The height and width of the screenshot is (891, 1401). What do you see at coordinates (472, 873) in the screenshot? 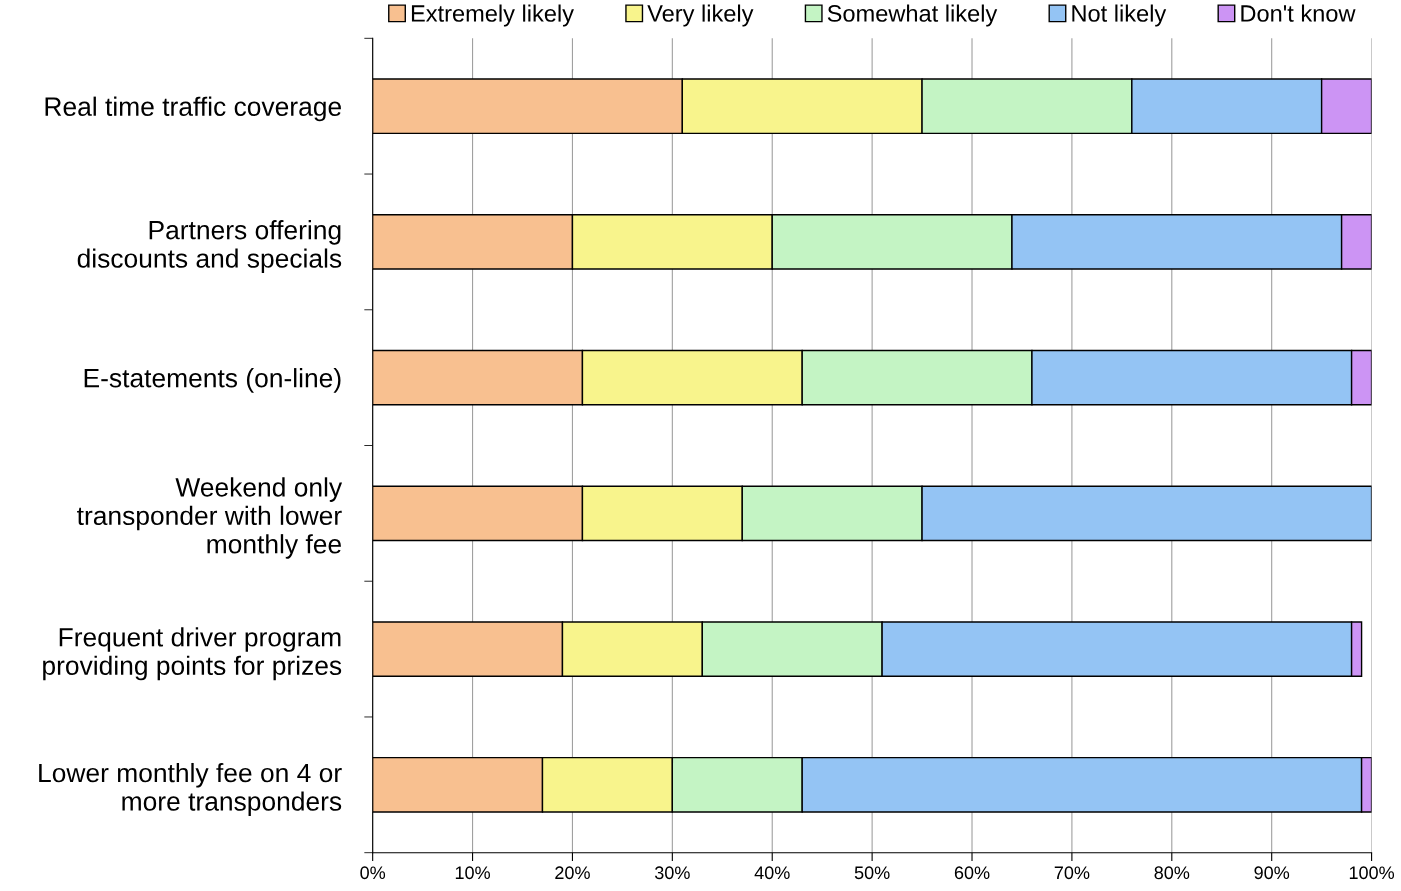
I see `x-tick-label: 10%` at bounding box center [472, 873].